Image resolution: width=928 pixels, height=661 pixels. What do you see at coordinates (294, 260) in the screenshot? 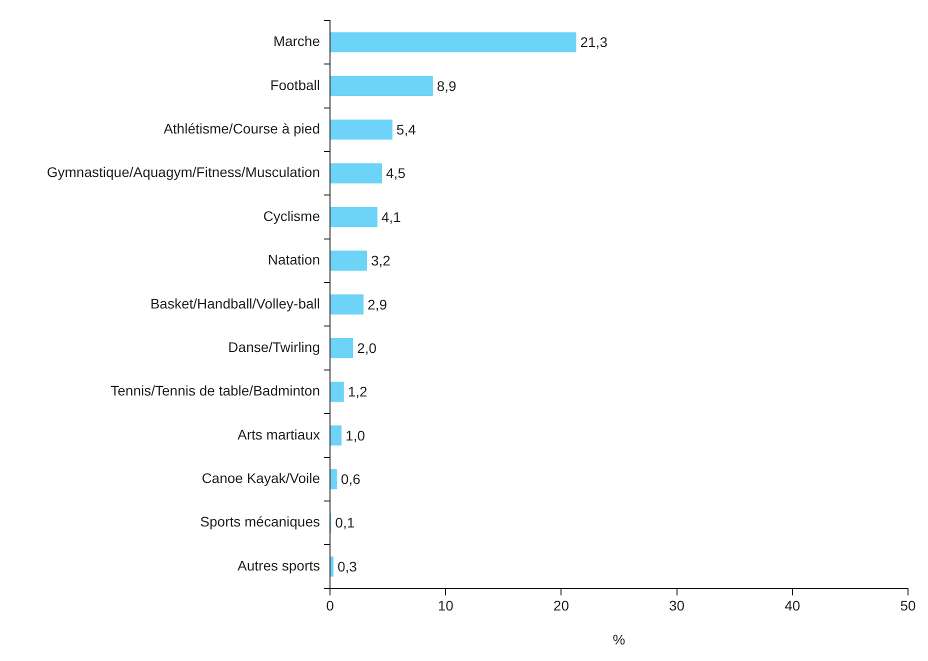
I see `y-tick-label: Natation` at bounding box center [294, 260].